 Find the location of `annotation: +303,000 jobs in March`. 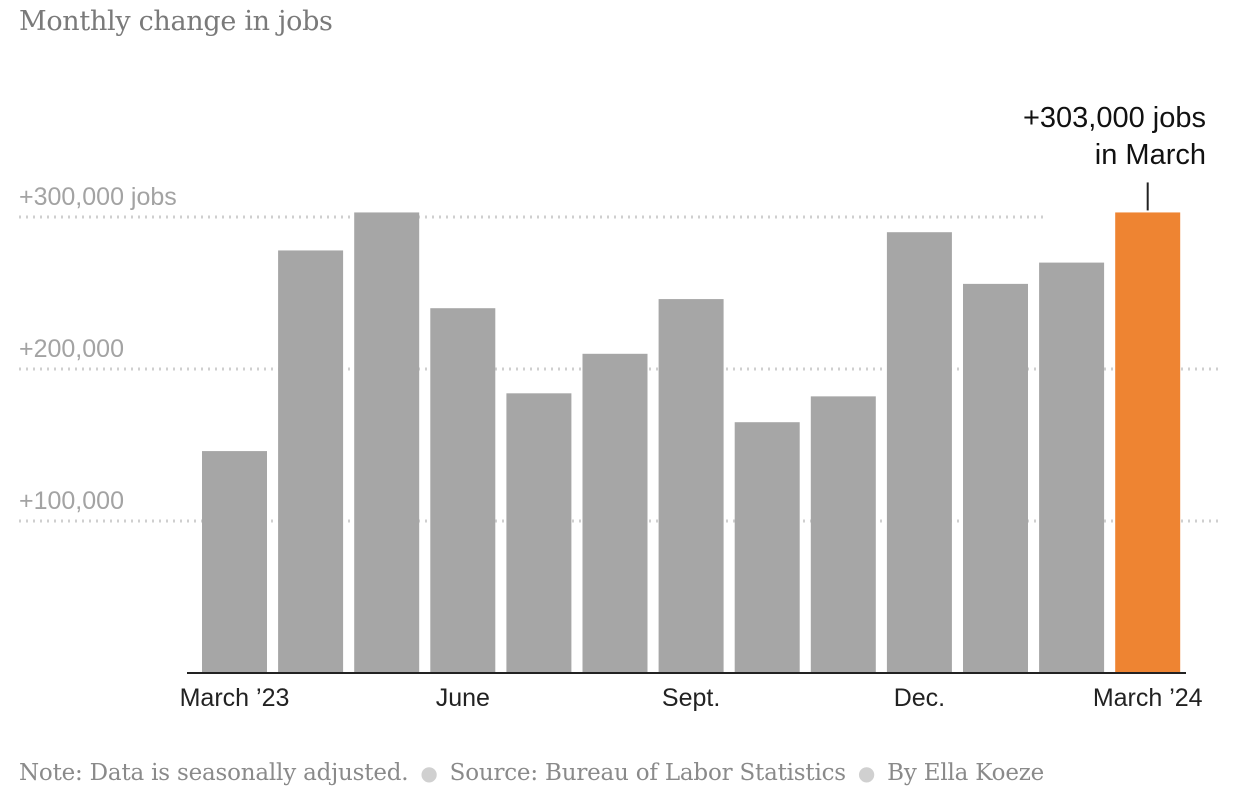

annotation: +303,000 jobs in March is located at coordinates (1114, 156).